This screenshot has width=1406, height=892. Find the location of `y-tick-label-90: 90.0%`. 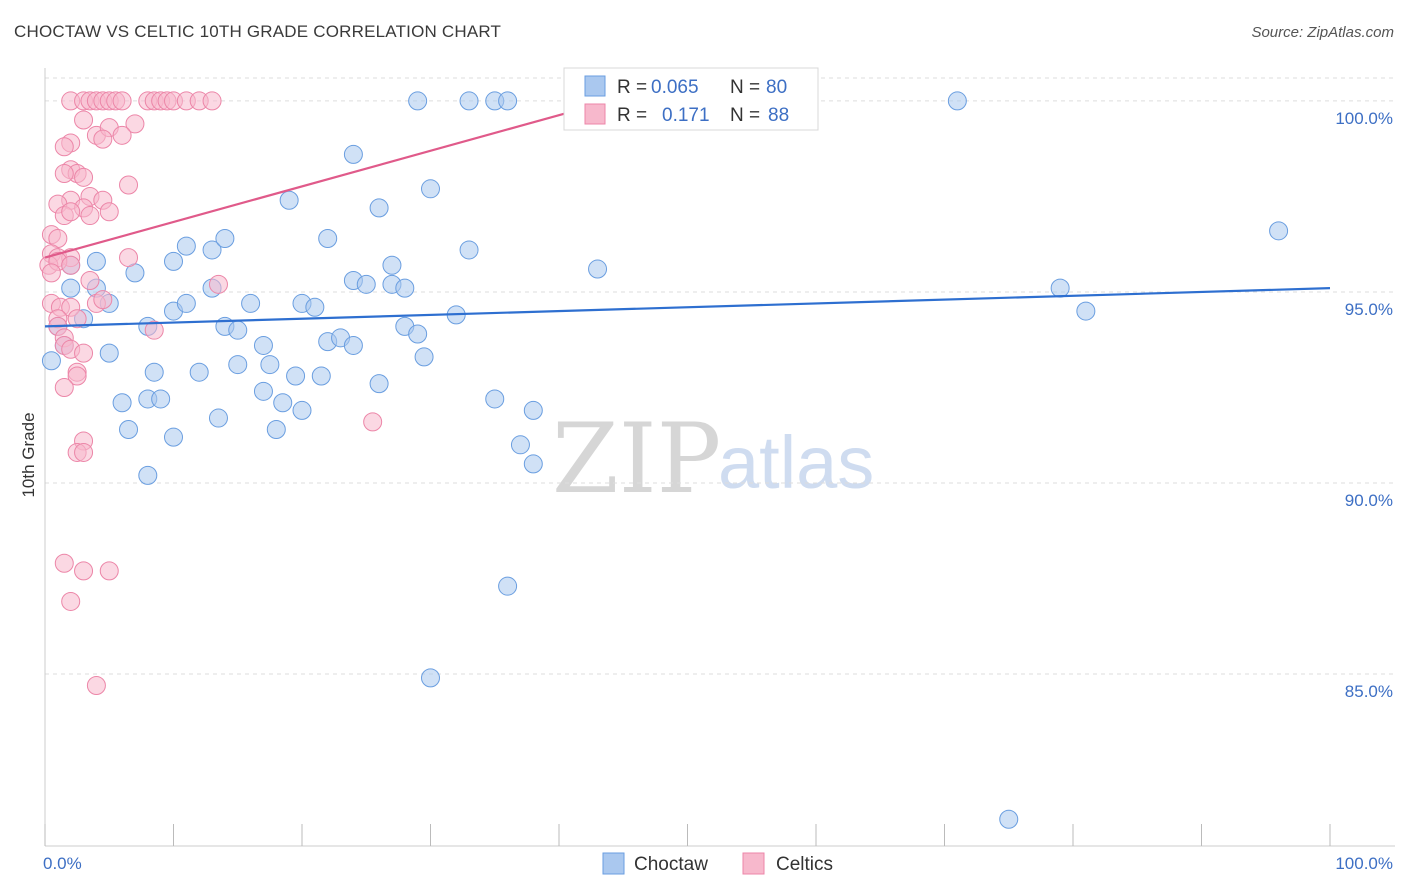

y-tick-label-90: 90.0% is located at coordinates (1369, 500).